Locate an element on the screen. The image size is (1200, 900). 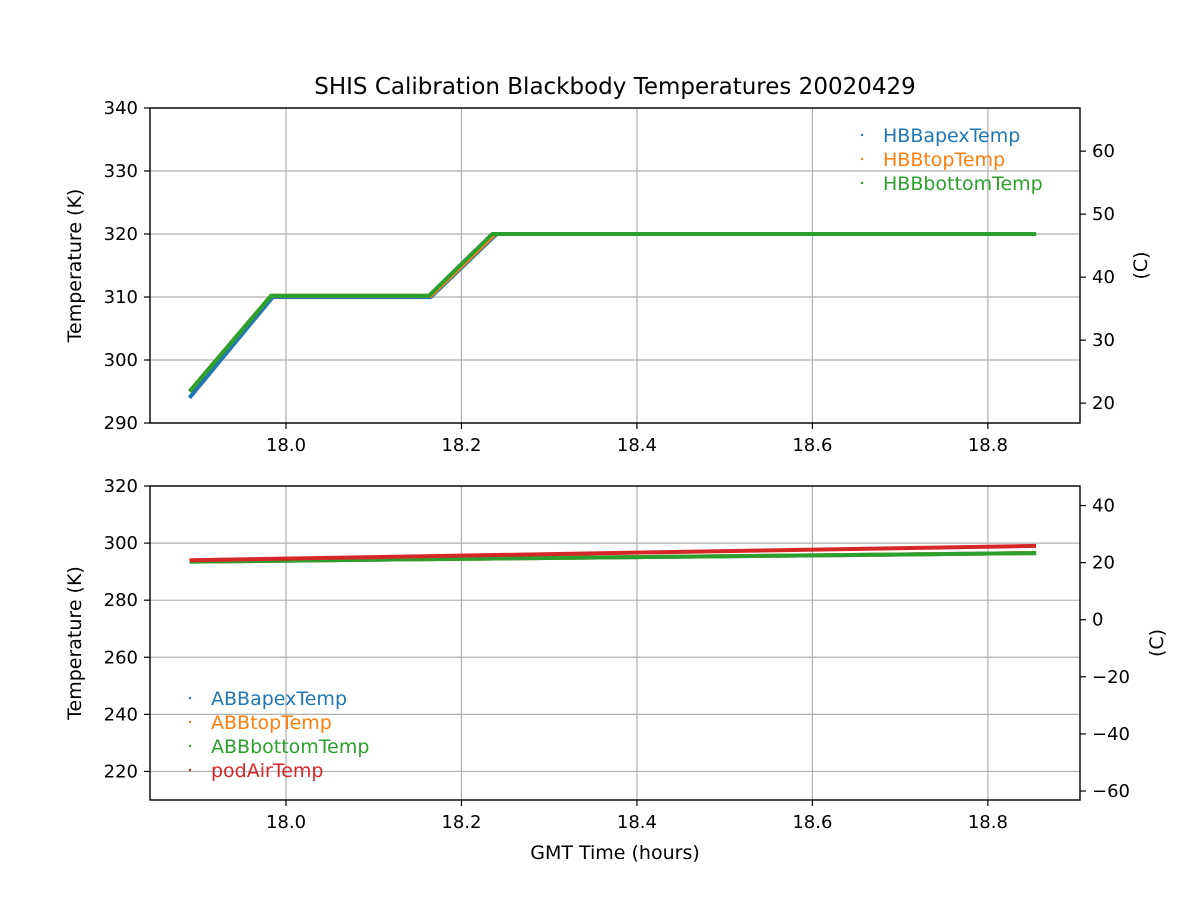
bottom-panel-ytick-right-label: 0 is located at coordinates (1097, 620).